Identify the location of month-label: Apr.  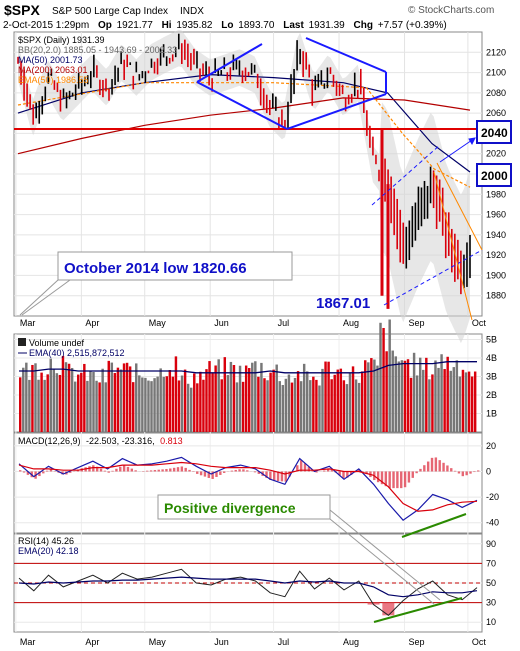
(92, 323).